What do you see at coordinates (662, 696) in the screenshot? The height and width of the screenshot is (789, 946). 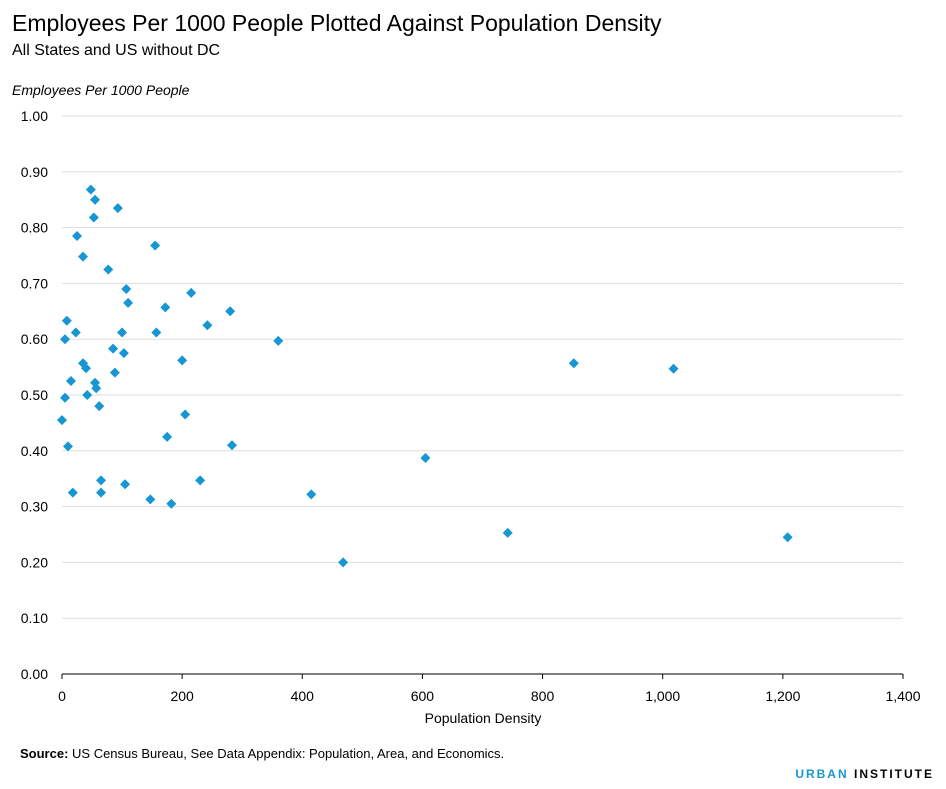 I see `x-tick-label: 1,000` at bounding box center [662, 696].